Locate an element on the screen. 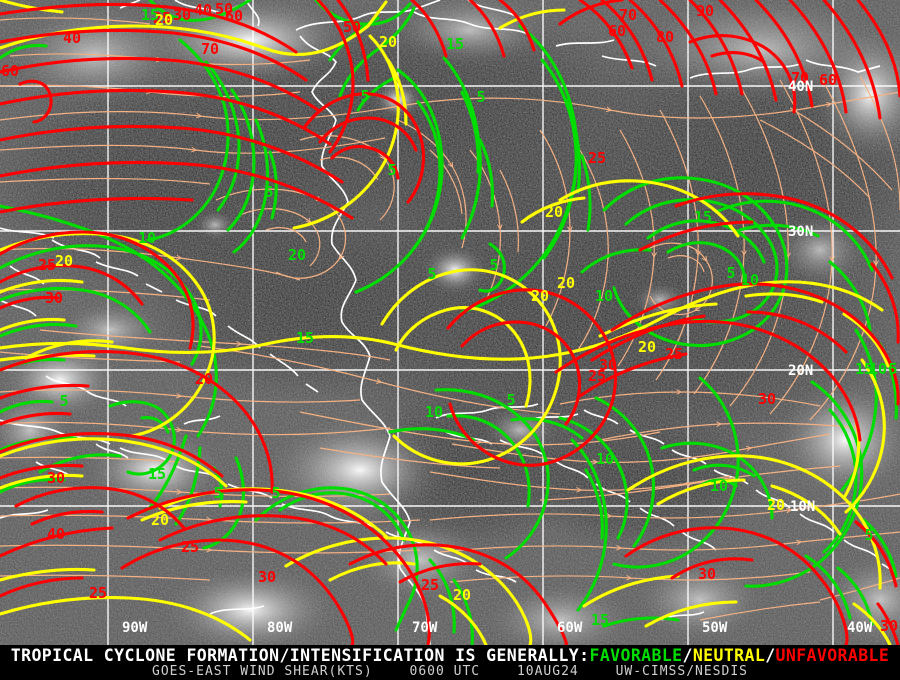 The width and height of the screenshot is (900, 680). longitude-label-layer: 90W 80W 70W 60W 50W 40W is located at coordinates (497, 628).